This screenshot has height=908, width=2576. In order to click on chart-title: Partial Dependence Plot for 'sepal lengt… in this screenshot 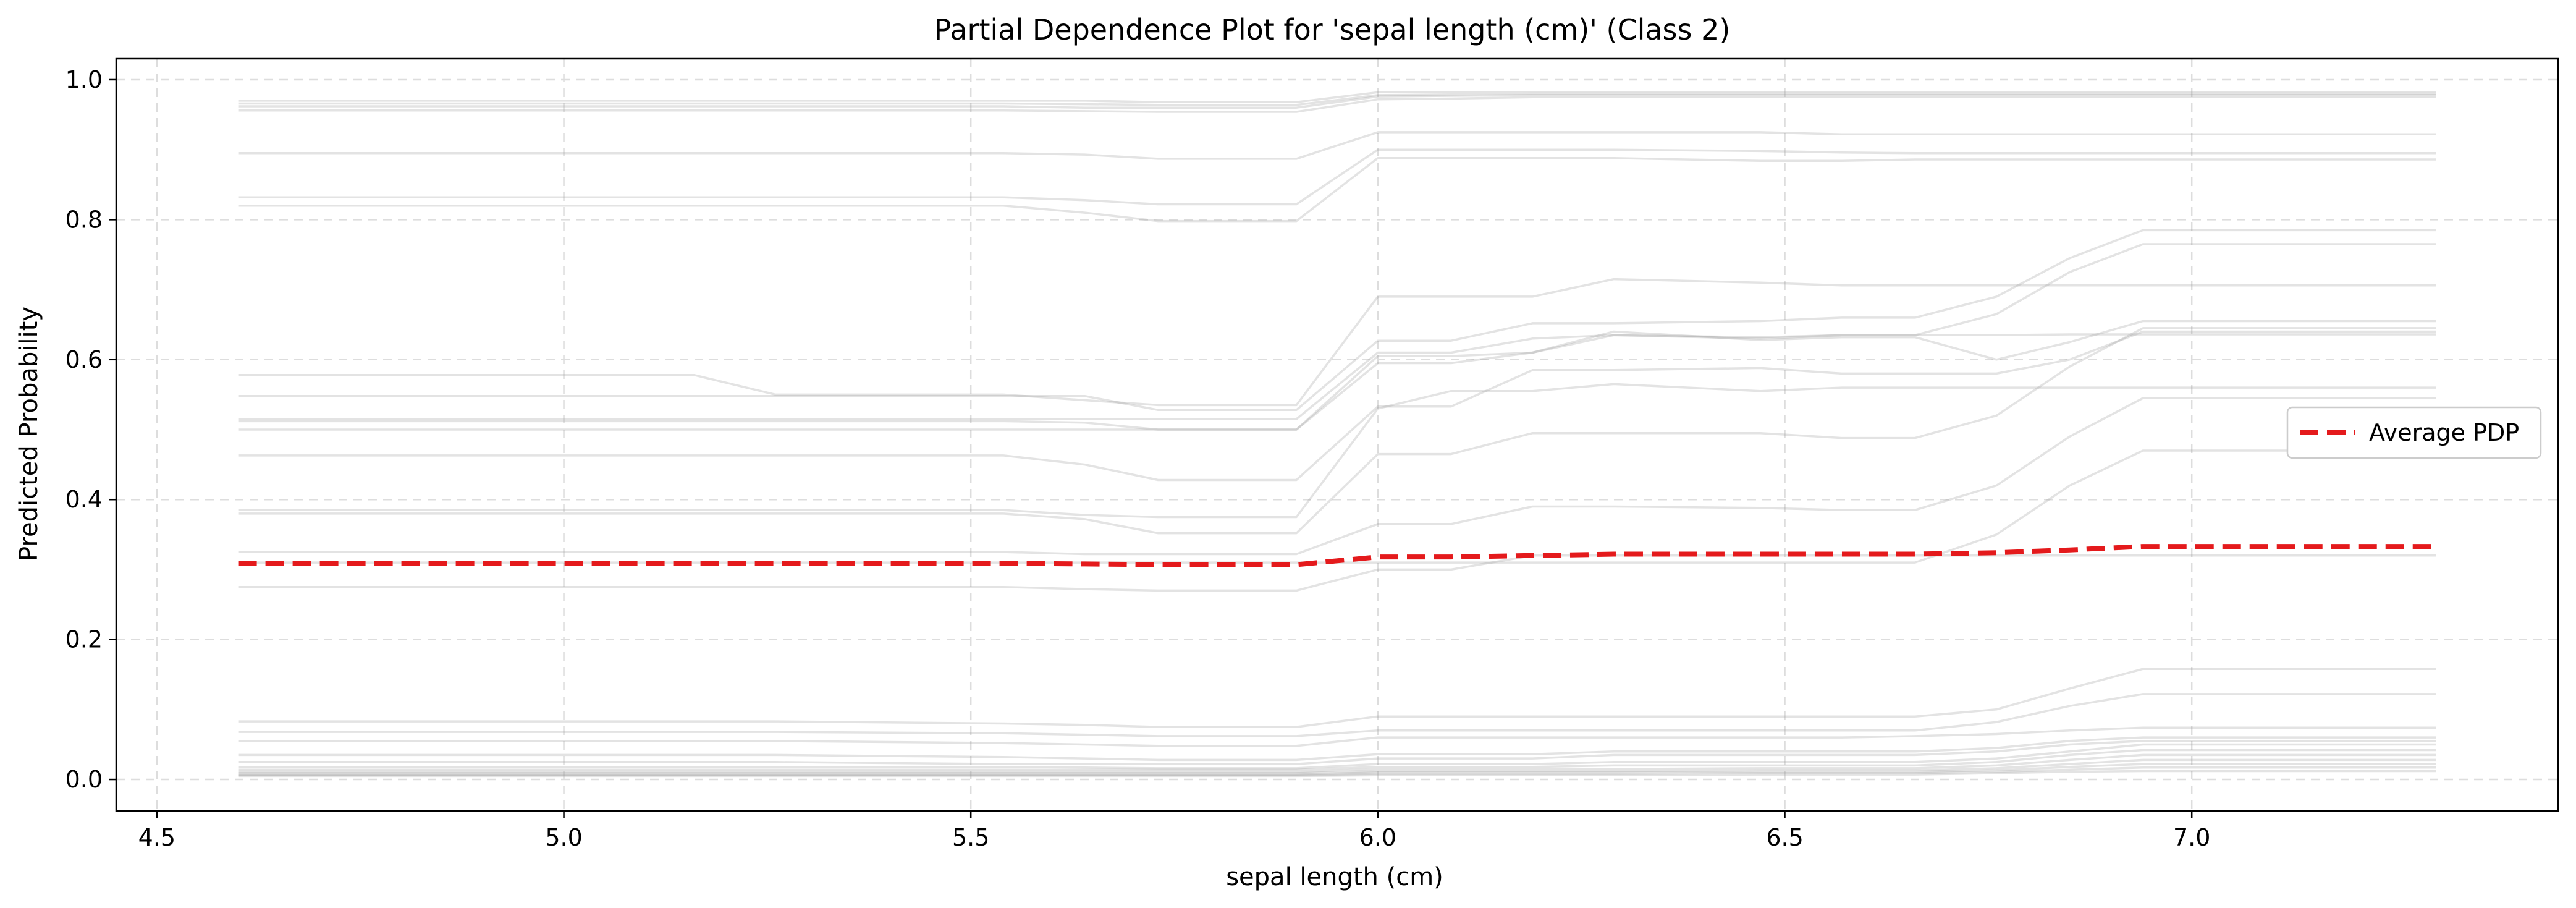, I will do `click(1332, 29)`.